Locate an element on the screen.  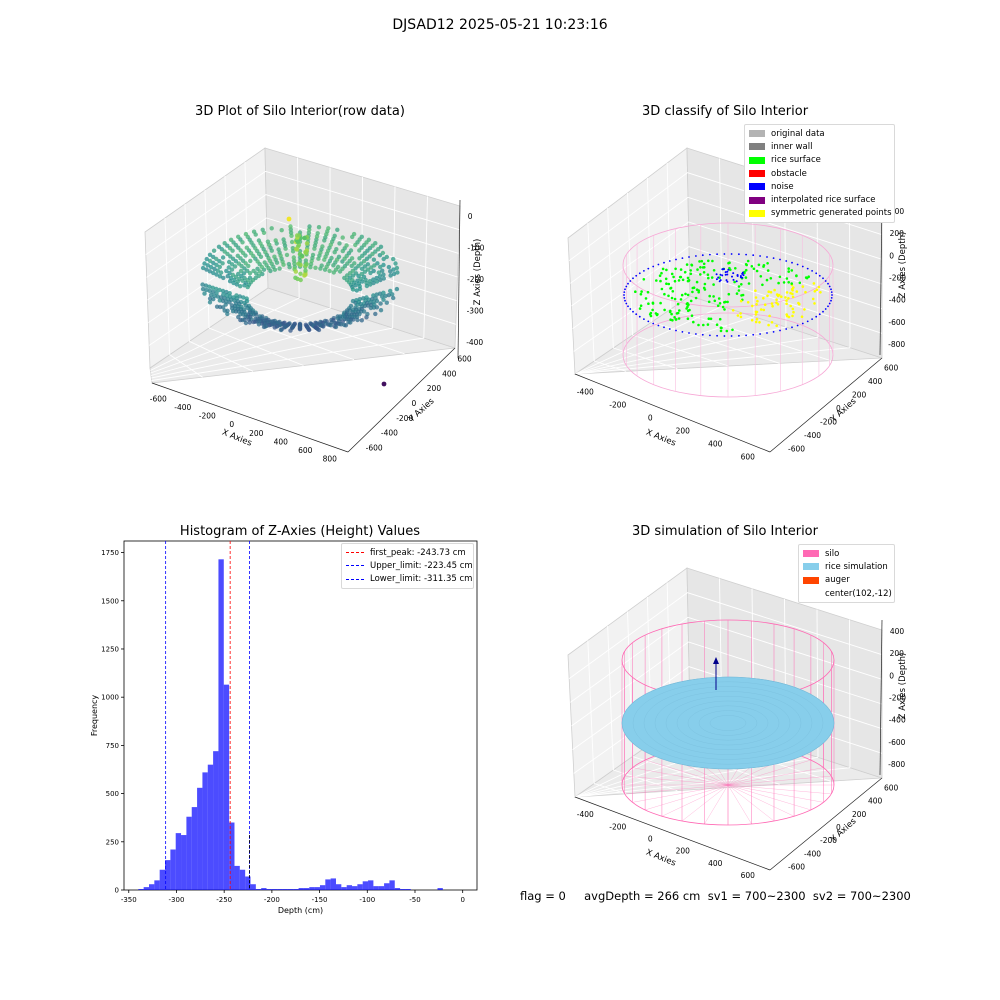
p4-ytick: 600 is located at coordinates (891, 788).